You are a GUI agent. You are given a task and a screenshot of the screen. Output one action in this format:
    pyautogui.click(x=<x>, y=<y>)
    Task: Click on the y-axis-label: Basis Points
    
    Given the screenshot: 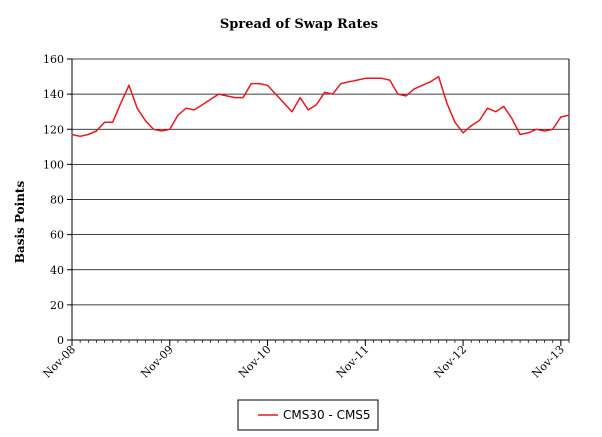 What is the action you would take?
    pyautogui.click(x=20, y=222)
    